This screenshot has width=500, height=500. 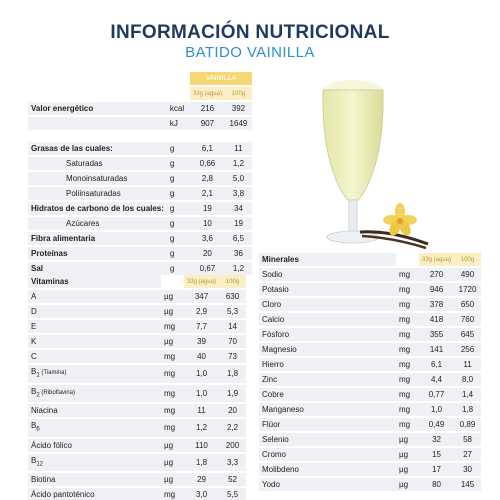 What do you see at coordinates (140, 253) in the screenshot?
I see `table-row: Proteínas g 20 36` at bounding box center [140, 253].